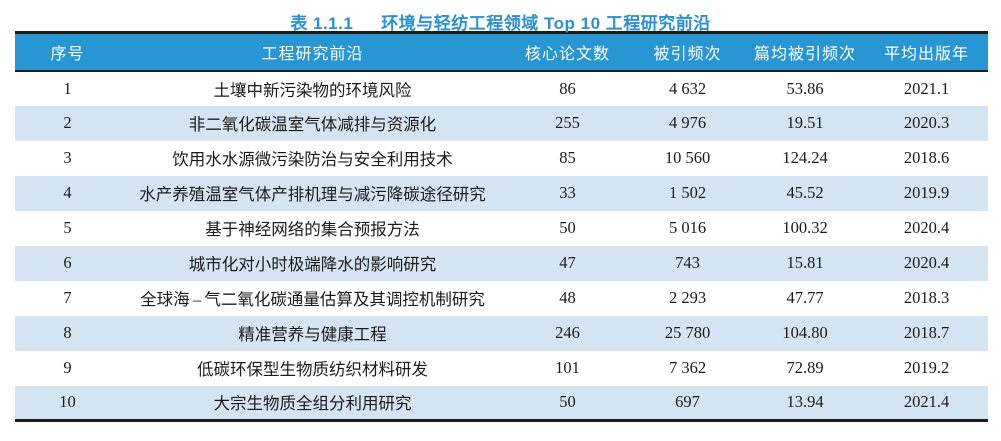 The image size is (1001, 441). Describe the element at coordinates (567, 52) in the screenshot. I see `column-header-core-papers: 核心论文数` at that location.